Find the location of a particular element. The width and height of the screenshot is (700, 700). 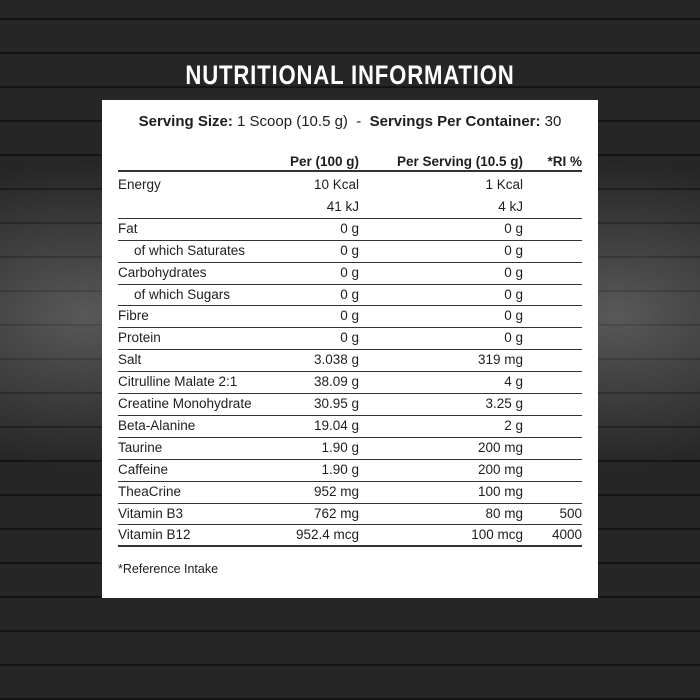

row-name: Carbohydrates is located at coordinates (162, 272).